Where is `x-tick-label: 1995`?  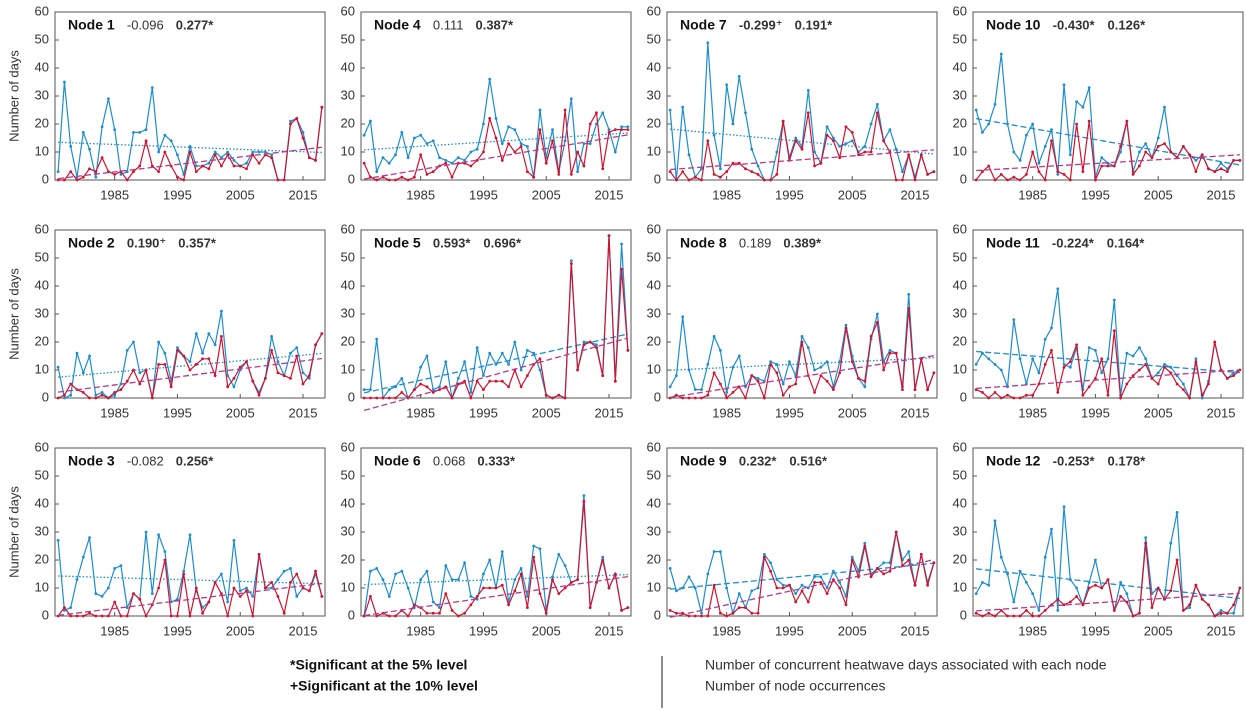
x-tick-label: 1995 is located at coordinates (483, 194).